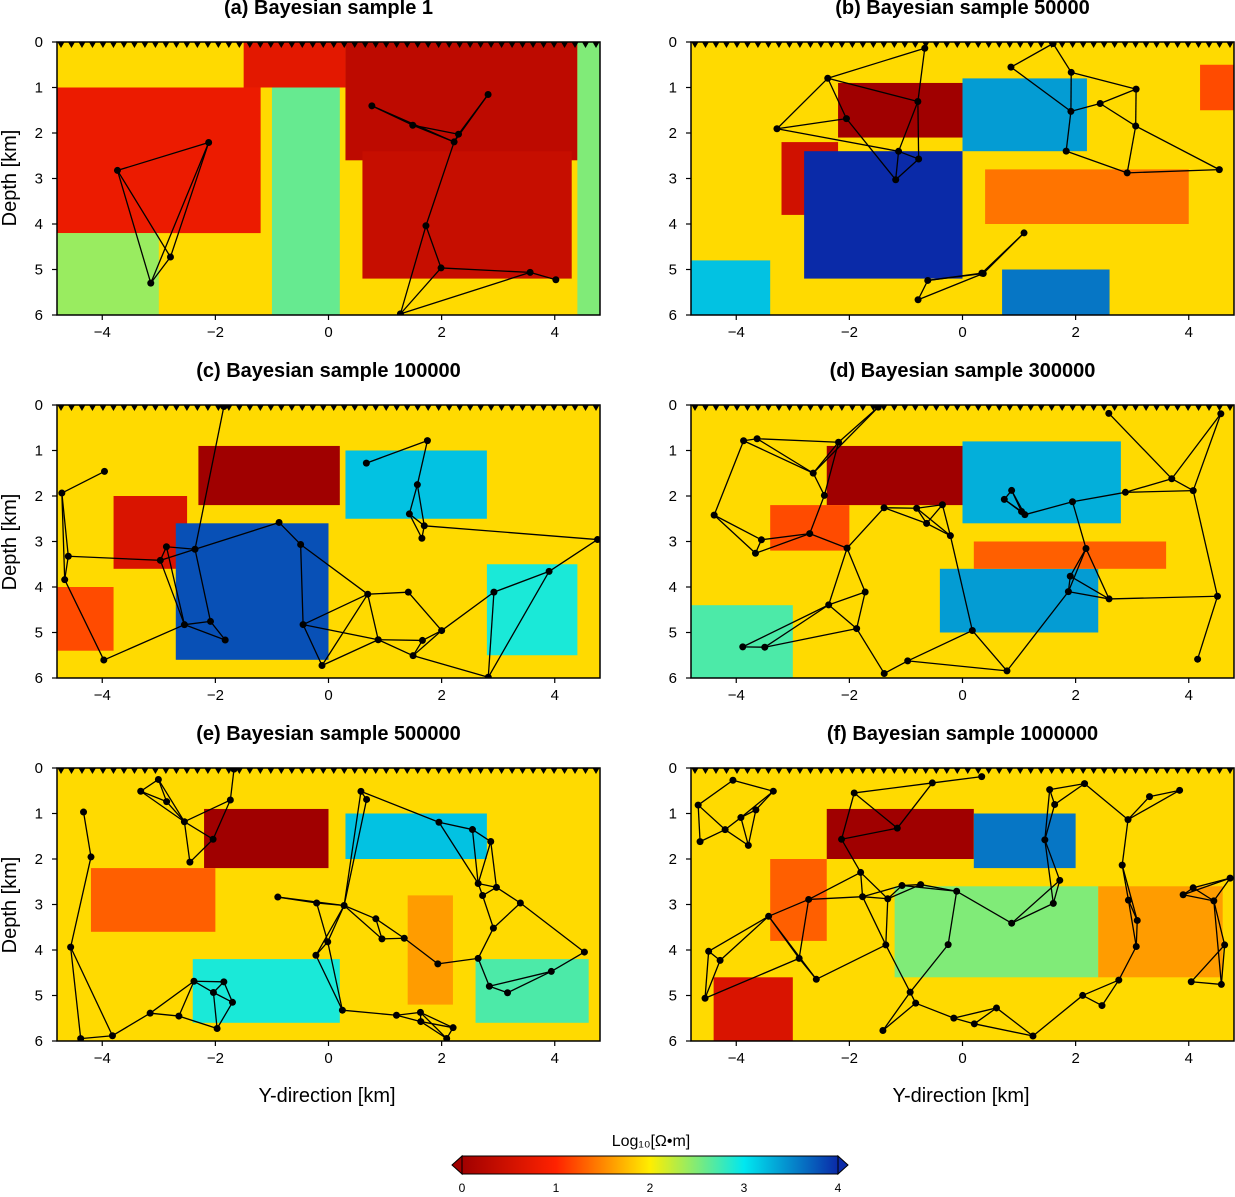 This screenshot has width=1235, height=1197. Describe the element at coordinates (39, 270) in the screenshot. I see `ytick-label: 5` at that location.